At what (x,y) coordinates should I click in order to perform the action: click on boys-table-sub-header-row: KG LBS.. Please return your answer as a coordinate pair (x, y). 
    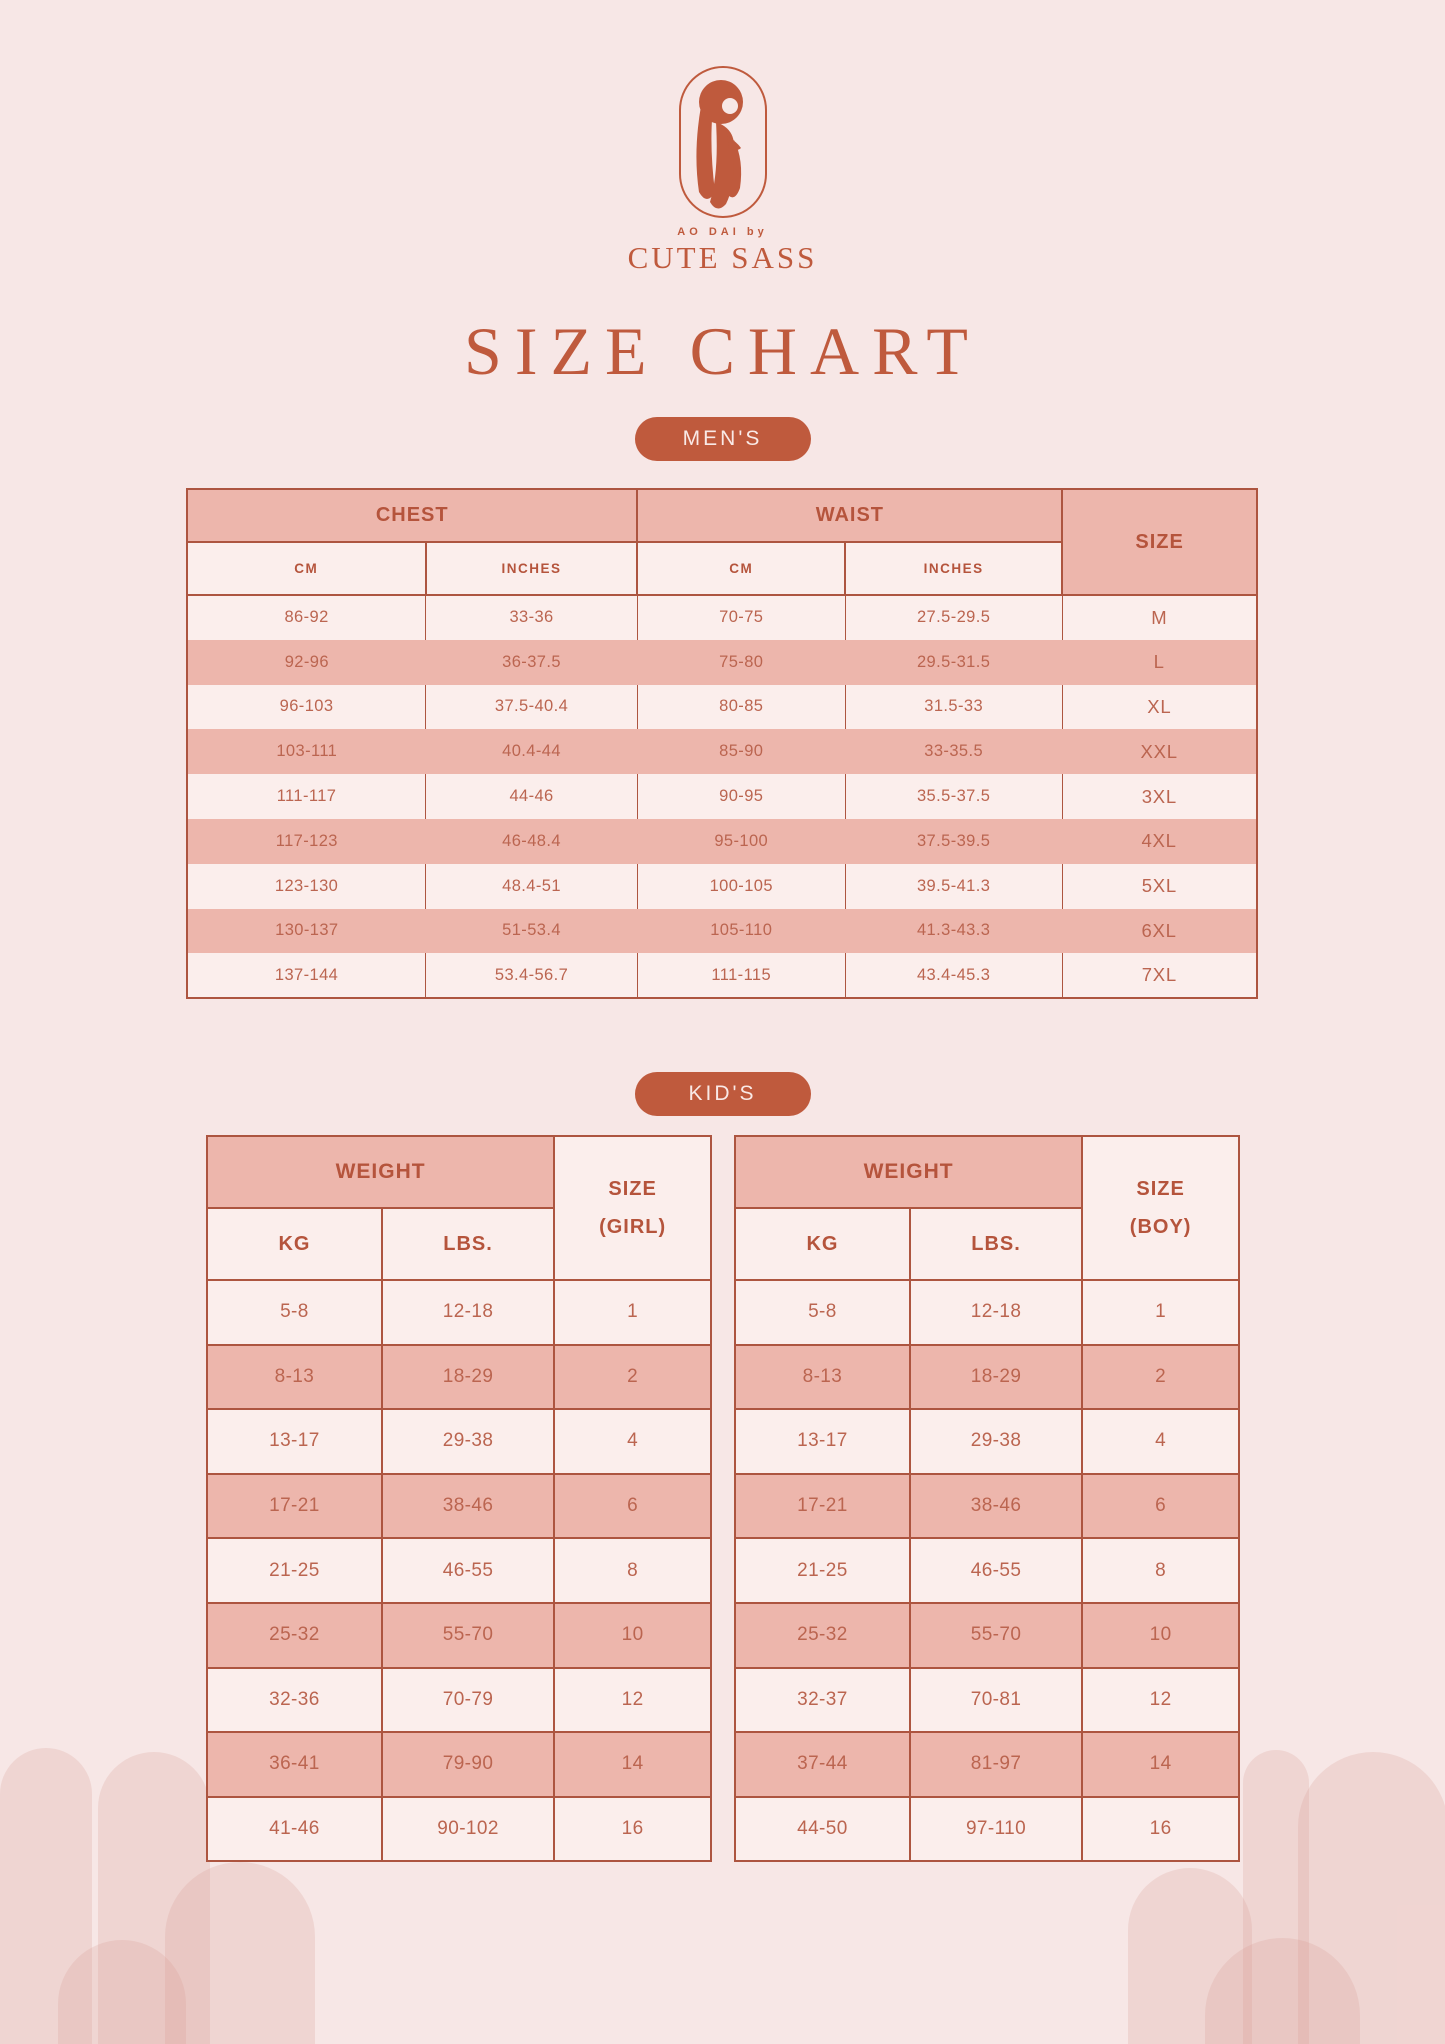
    Looking at the image, I should click on (986, 1244).